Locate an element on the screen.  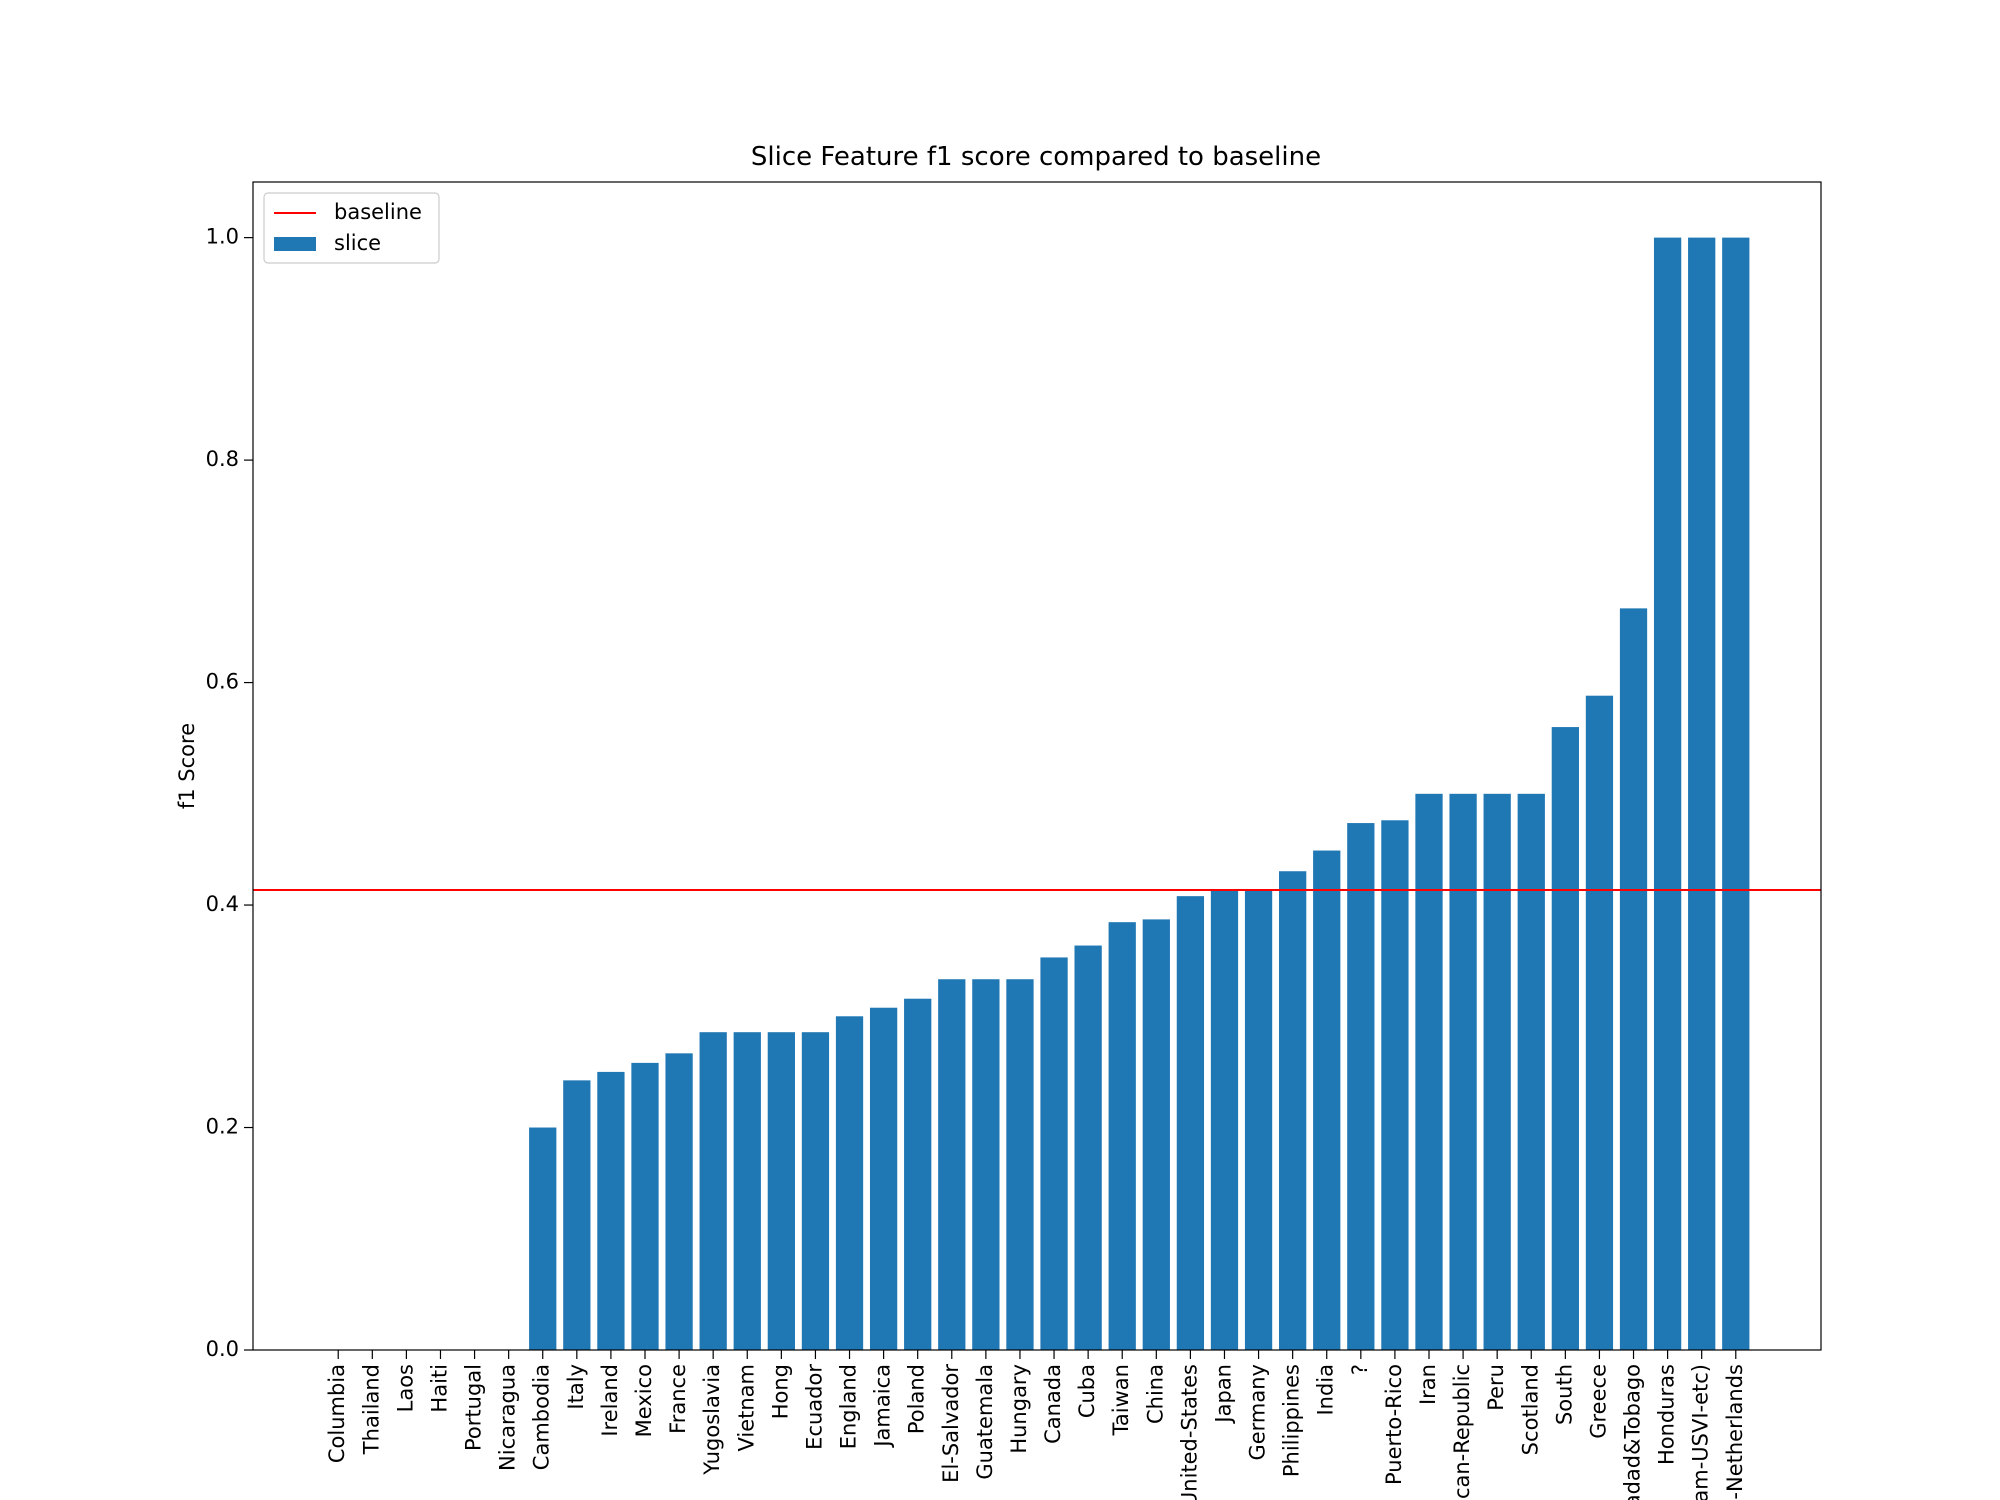
x-tick-label: Japan is located at coordinates (1223, 1394).